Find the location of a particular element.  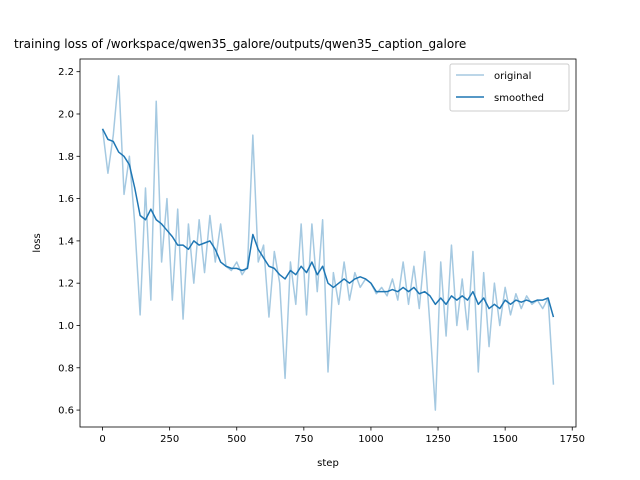

legend-label: smoothed is located at coordinates (519, 98).